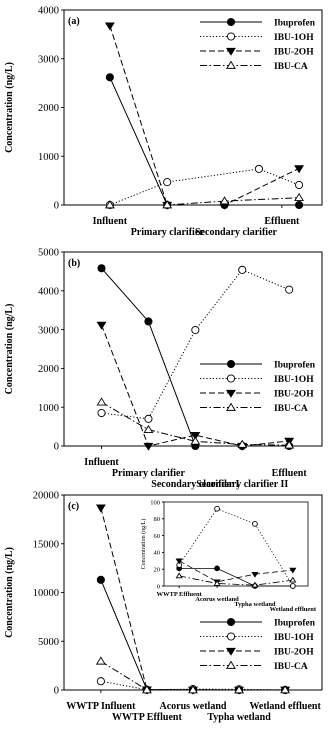 This screenshot has height=729, width=330. Describe the element at coordinates (143, 544) in the screenshot. I see `inset-ylabel: Concentration (ng/L)` at that location.